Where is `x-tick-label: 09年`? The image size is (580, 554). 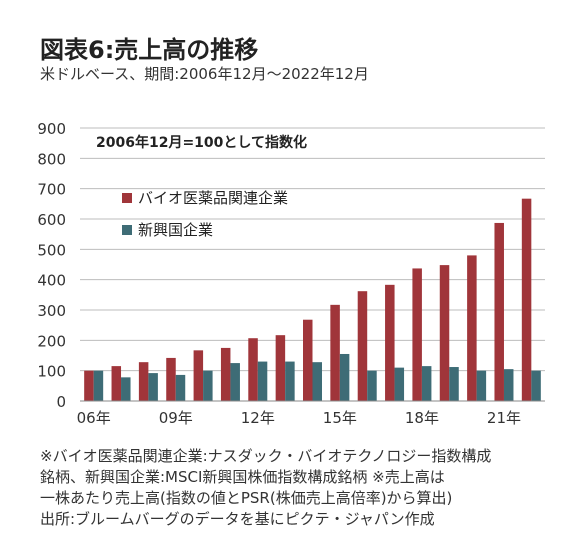
x-tick-label: 09年 is located at coordinates (176, 418).